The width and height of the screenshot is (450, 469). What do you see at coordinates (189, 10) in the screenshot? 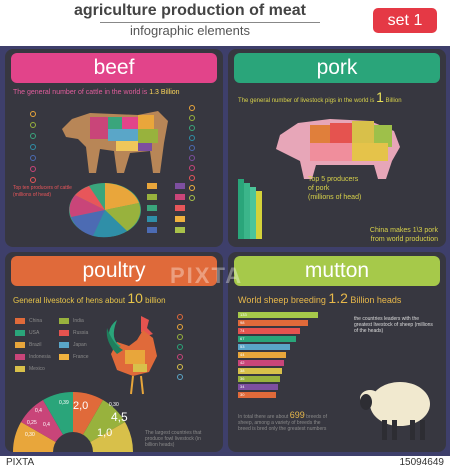
I see `page-title: agriculture production of meat` at bounding box center [189, 10].